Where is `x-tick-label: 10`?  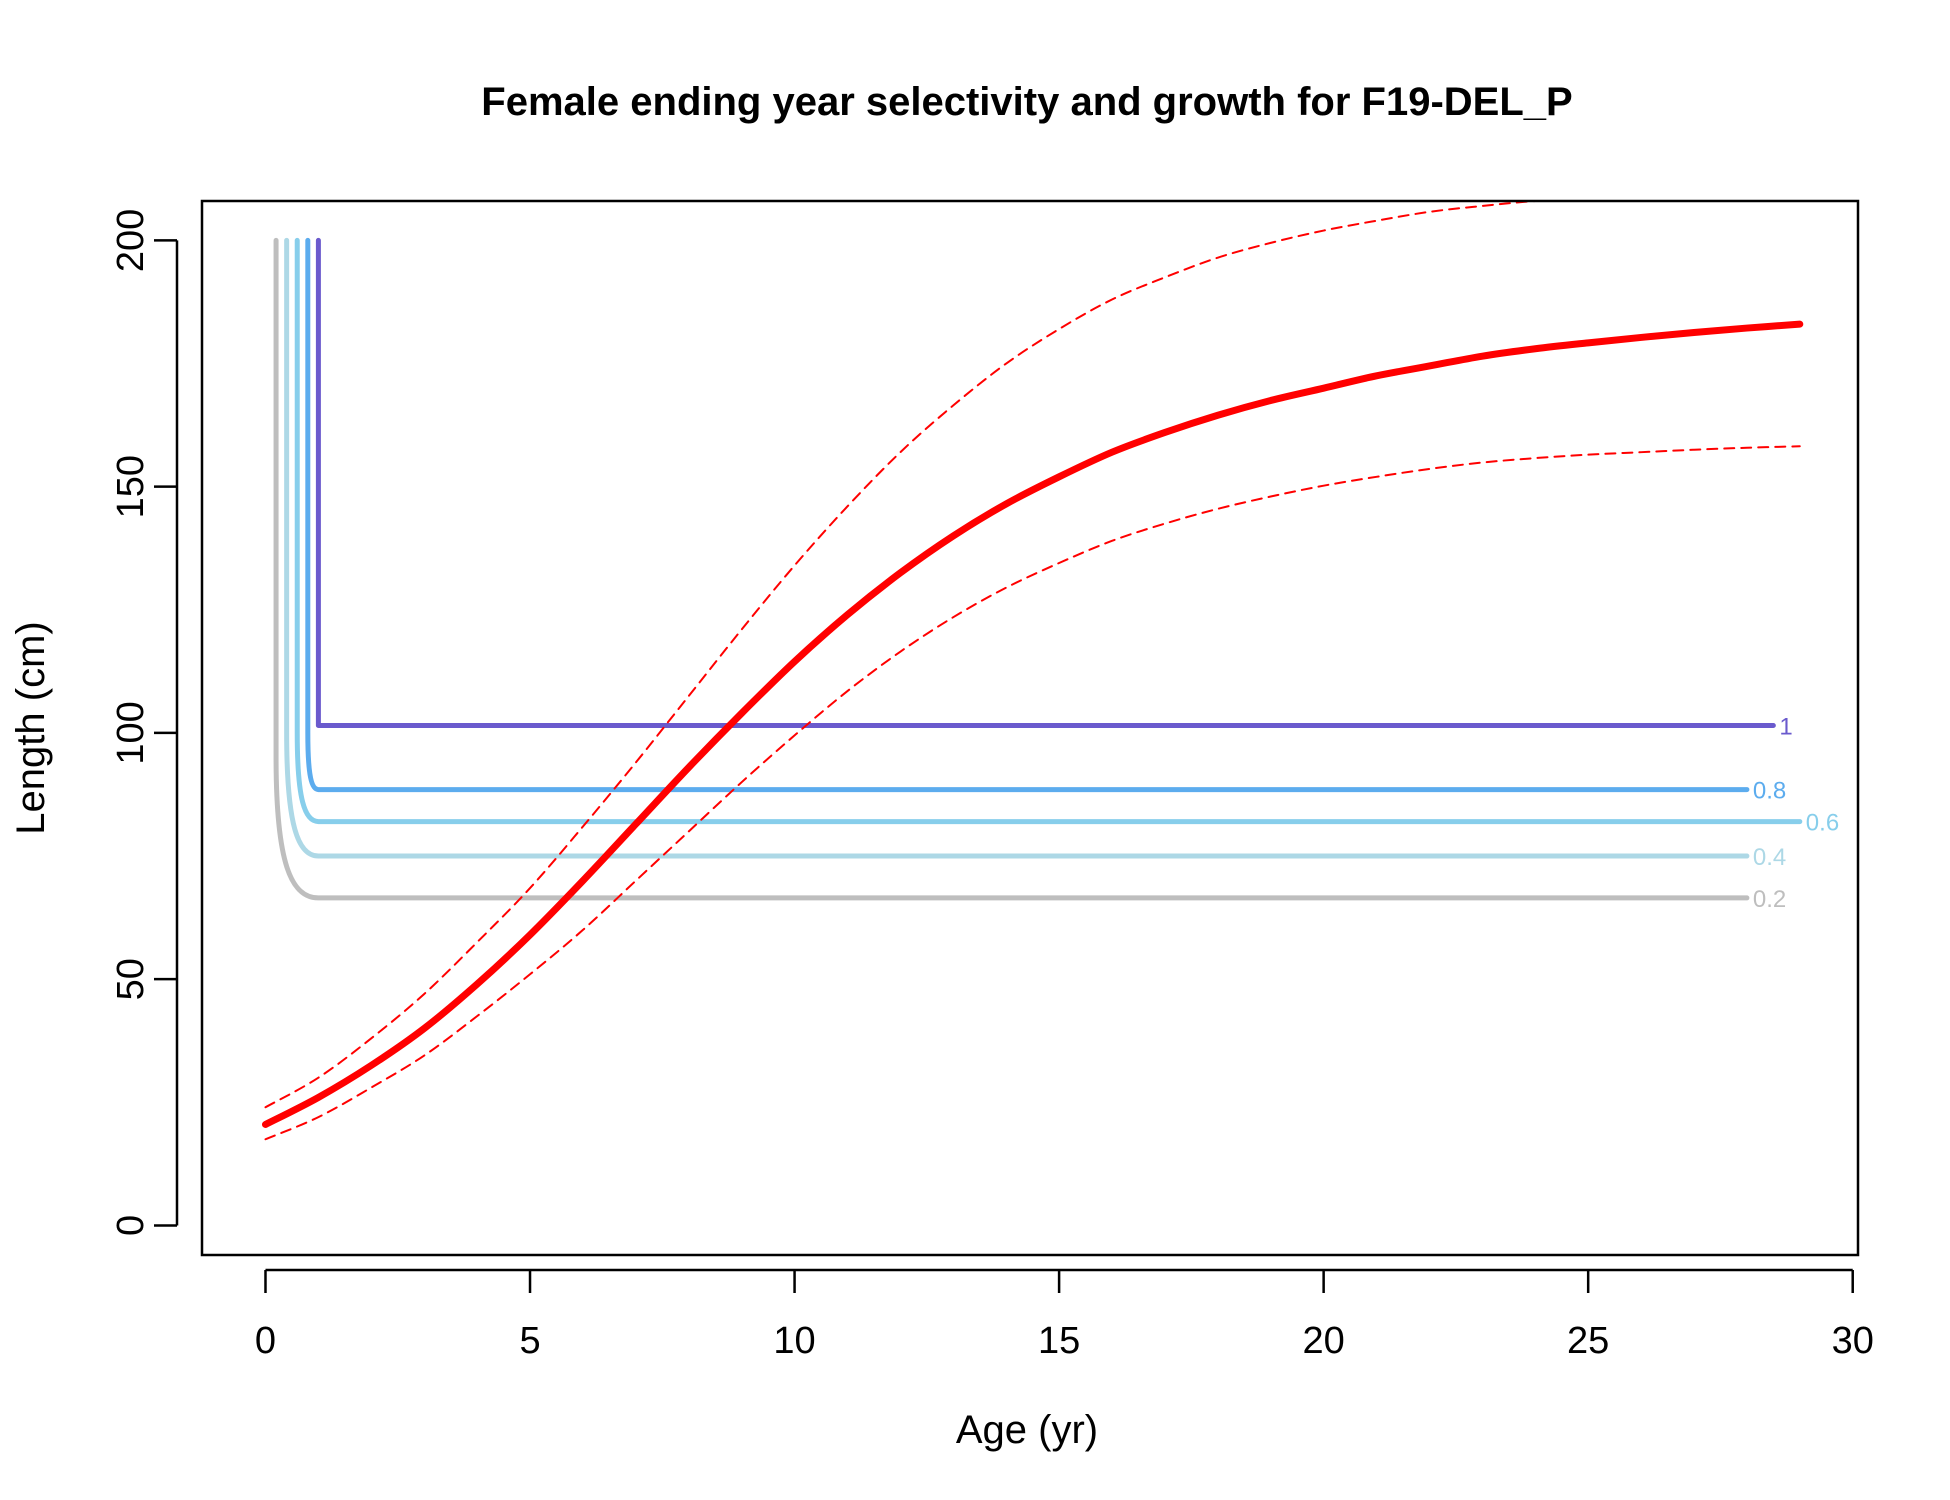
x-tick-label: 10 is located at coordinates (794, 1341).